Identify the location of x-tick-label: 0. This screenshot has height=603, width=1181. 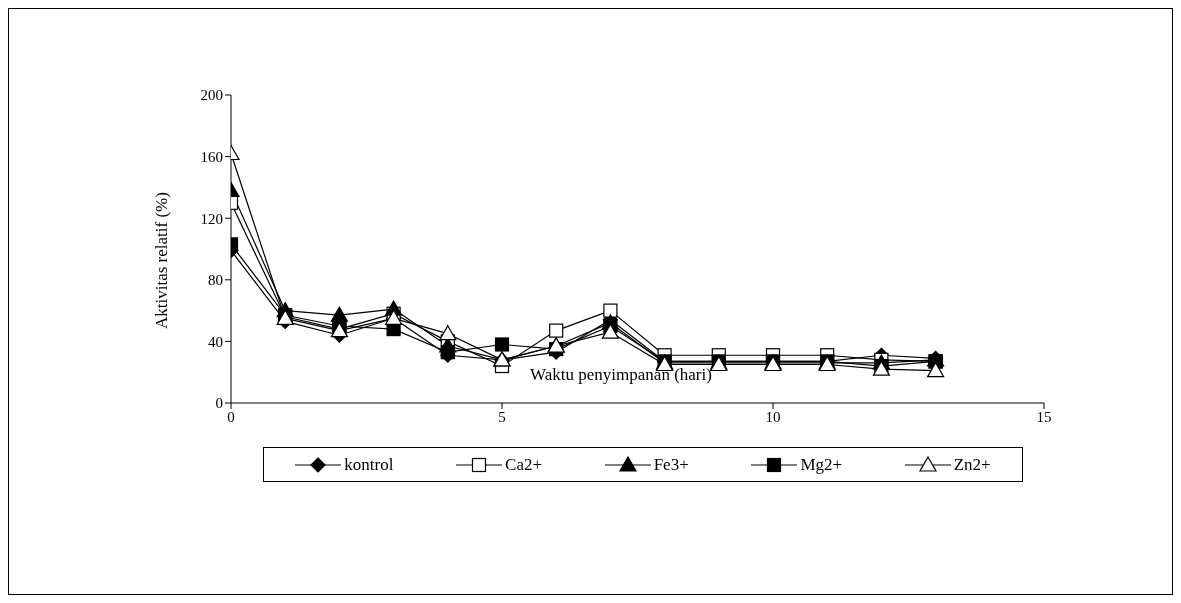
(231, 416).